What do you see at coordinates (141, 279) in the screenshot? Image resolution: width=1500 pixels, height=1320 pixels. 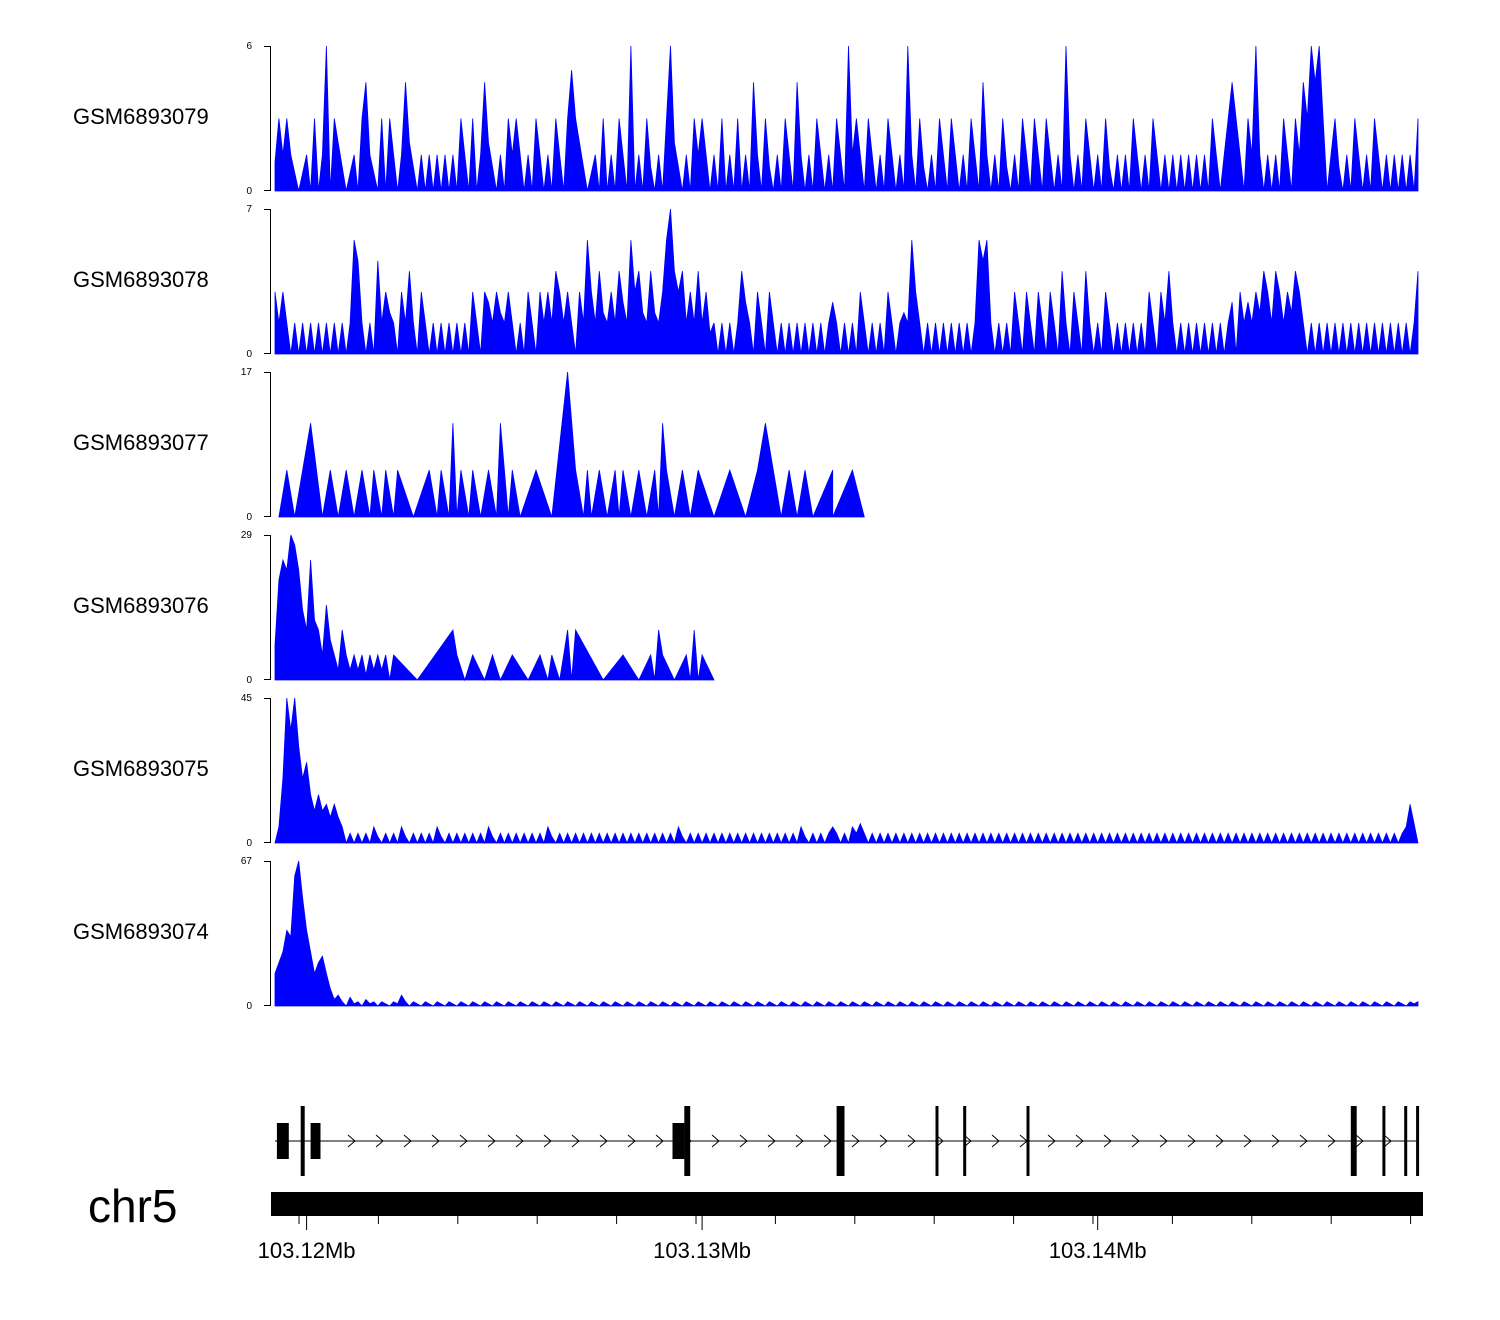 I see `track-label: GSM6893078` at bounding box center [141, 279].